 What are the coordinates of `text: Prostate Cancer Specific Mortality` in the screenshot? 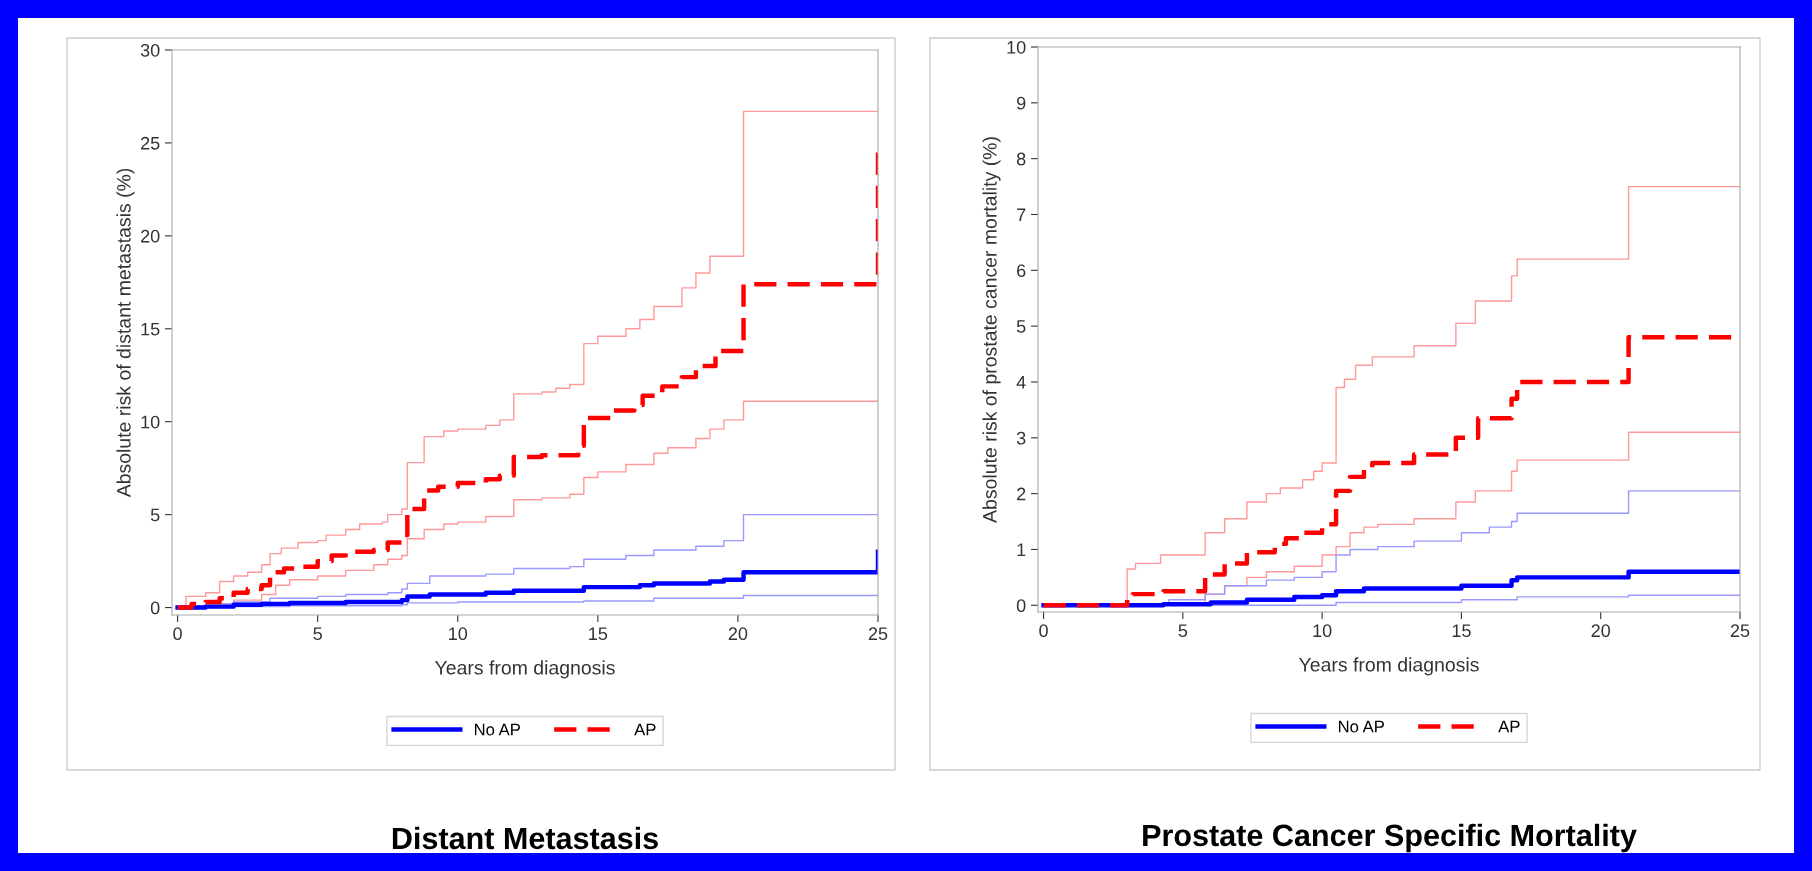 It's located at (1390, 838).